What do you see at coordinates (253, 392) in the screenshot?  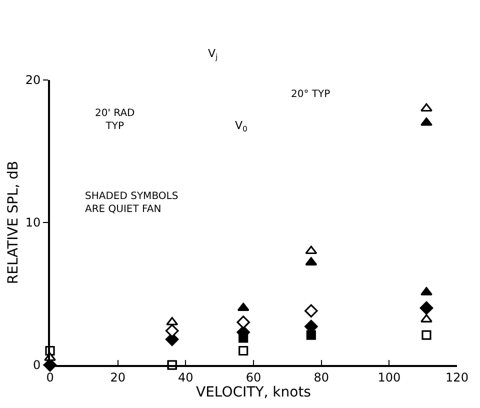 I see `x-axis-title: VELOCITY, knots` at bounding box center [253, 392].